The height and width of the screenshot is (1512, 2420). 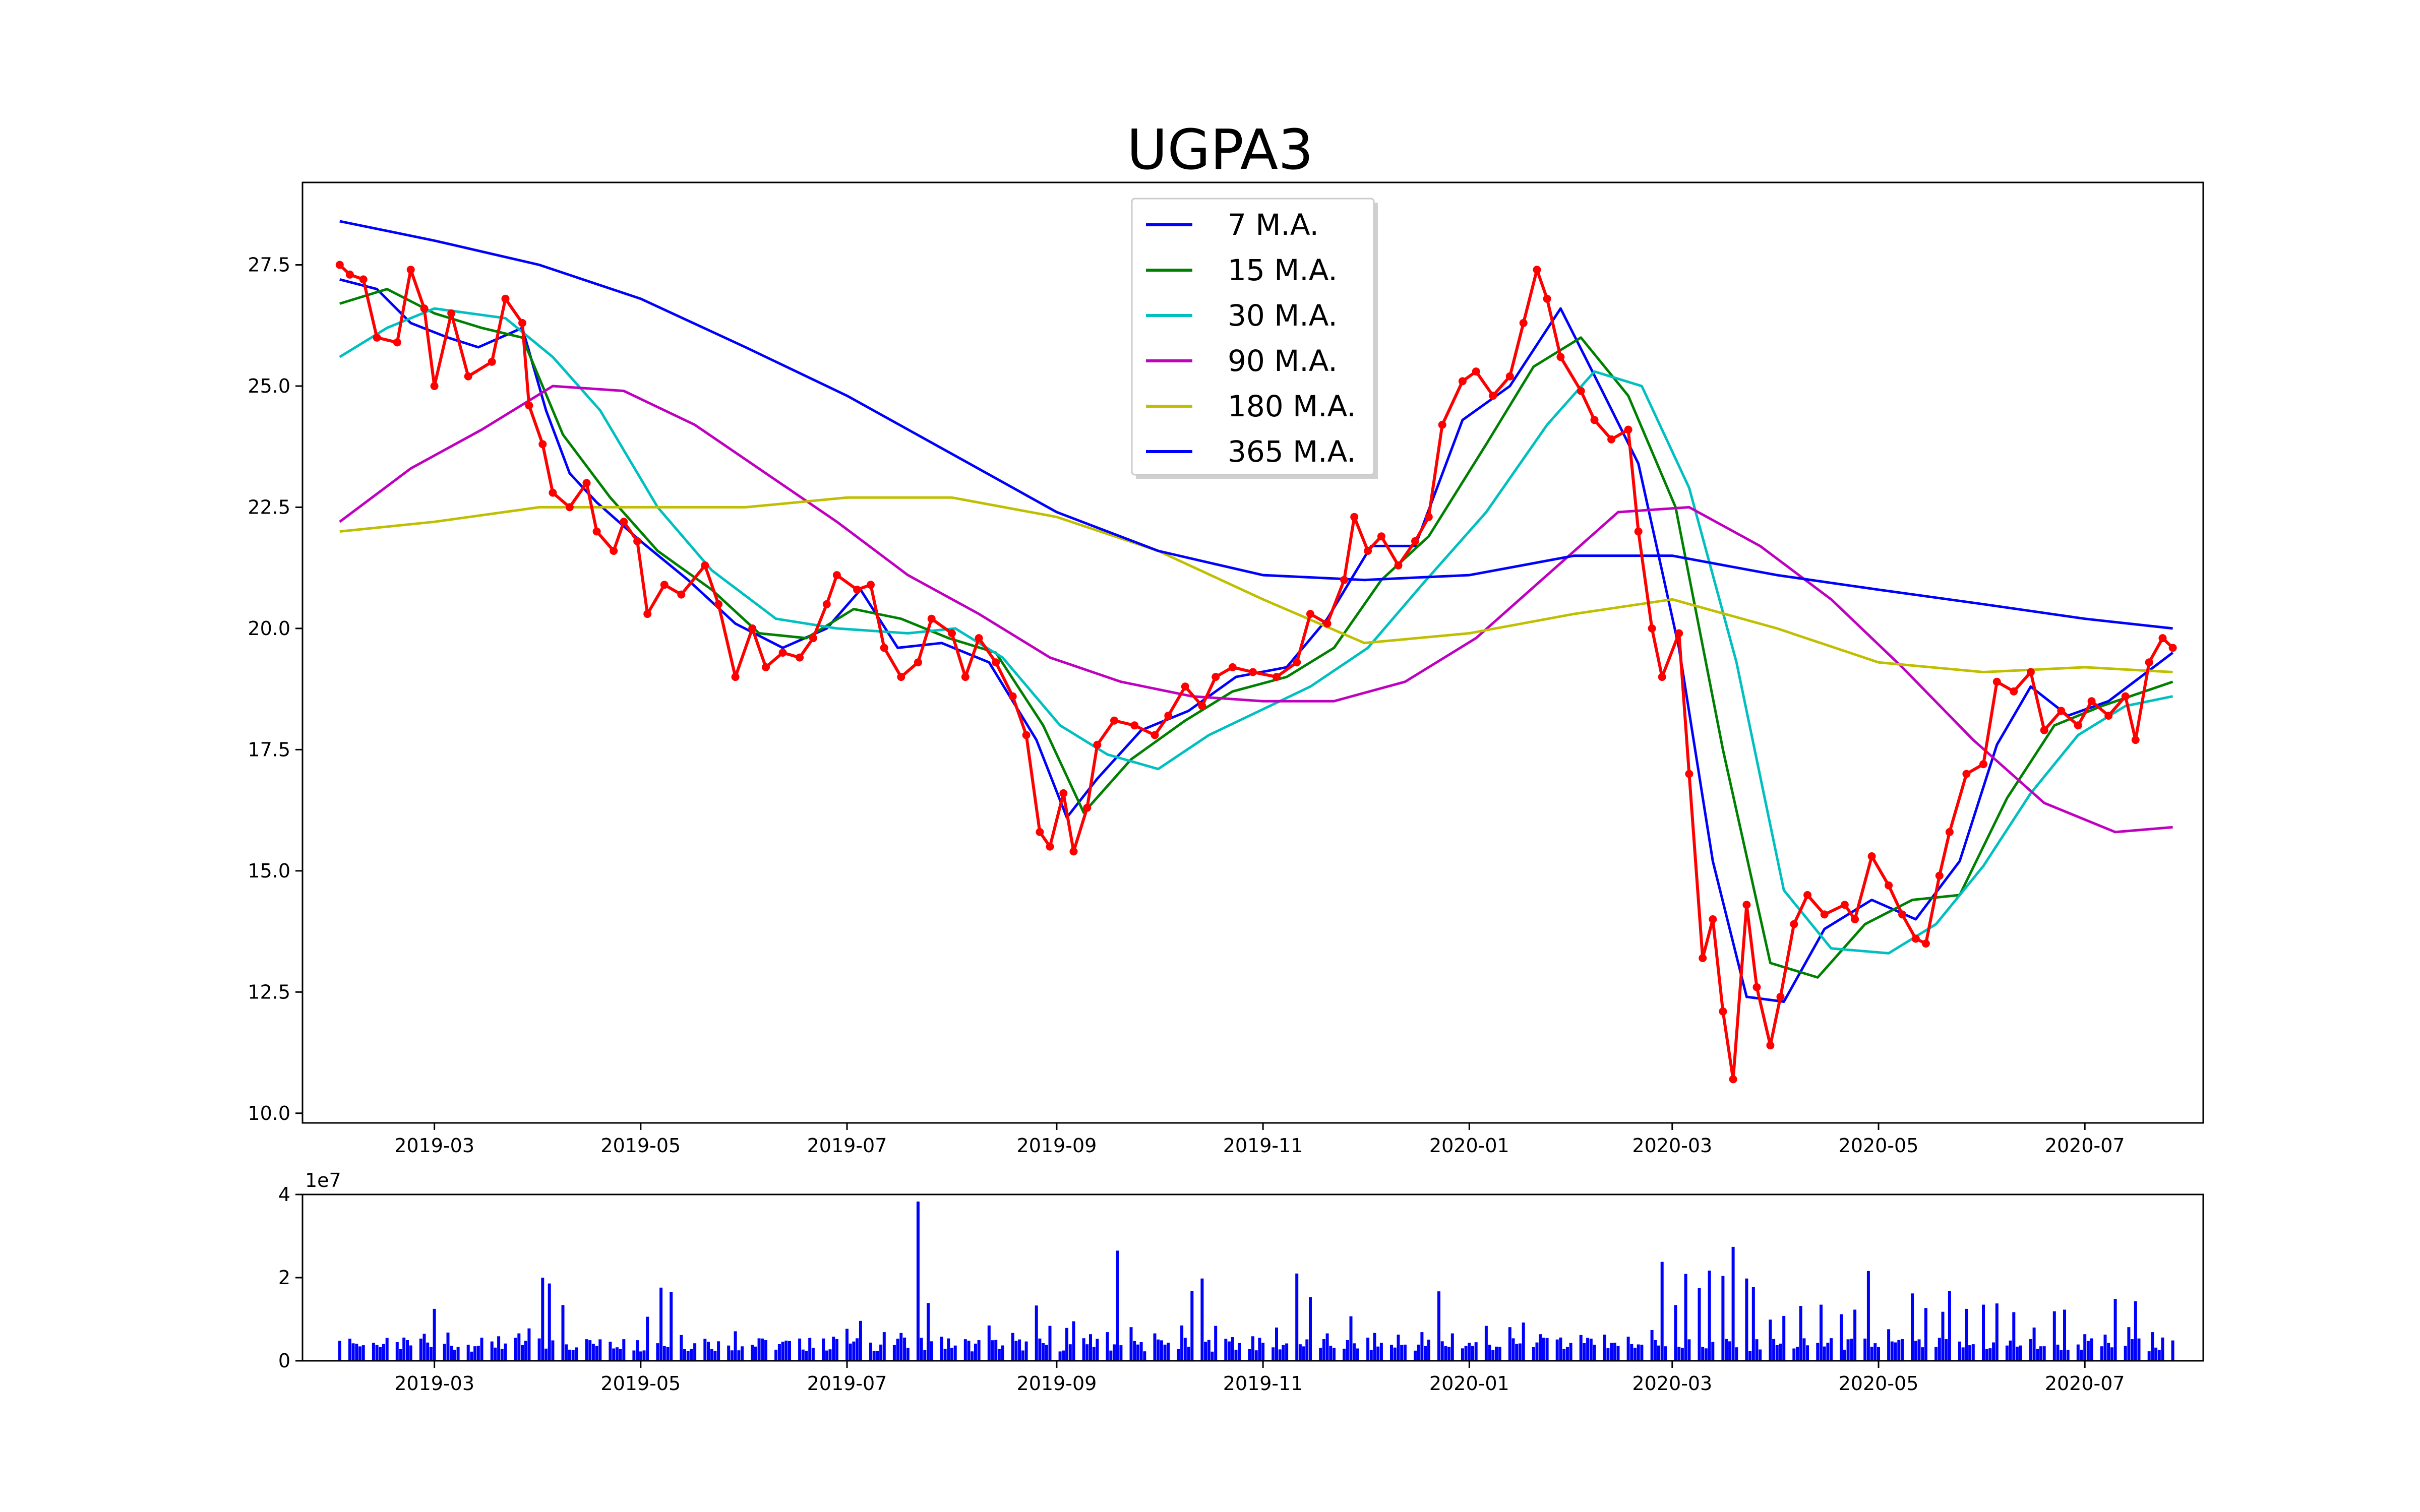 What do you see at coordinates (1057, 1383) in the screenshot?
I see `volume-x-tick-label: 2019-09` at bounding box center [1057, 1383].